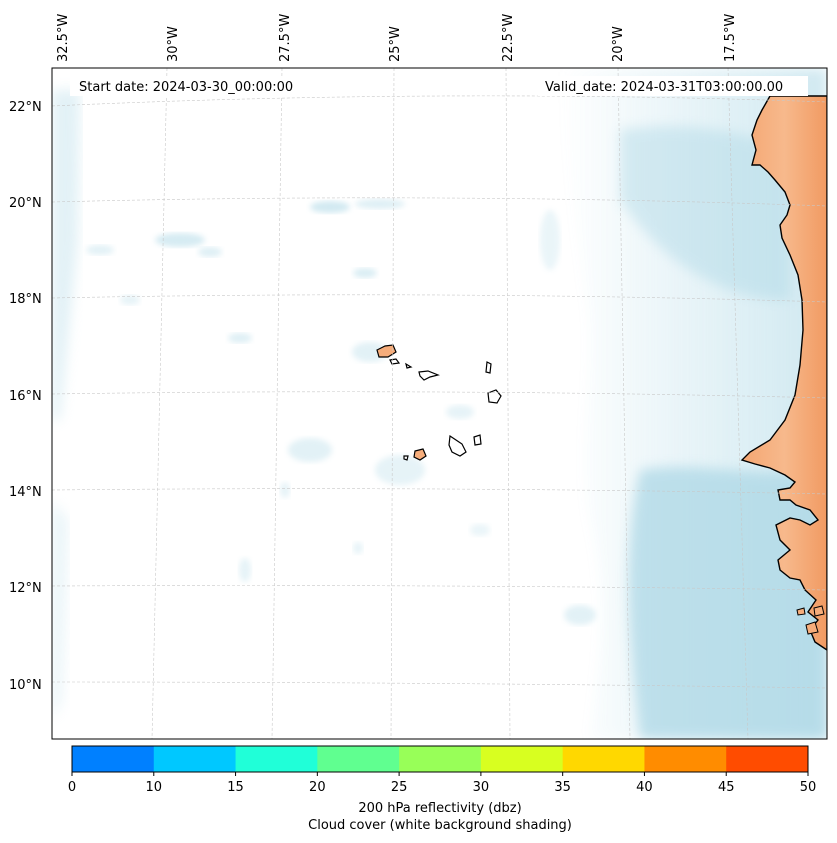  Describe the element at coordinates (154, 787) in the screenshot. I see `colorbar-tick-label: 10` at that location.